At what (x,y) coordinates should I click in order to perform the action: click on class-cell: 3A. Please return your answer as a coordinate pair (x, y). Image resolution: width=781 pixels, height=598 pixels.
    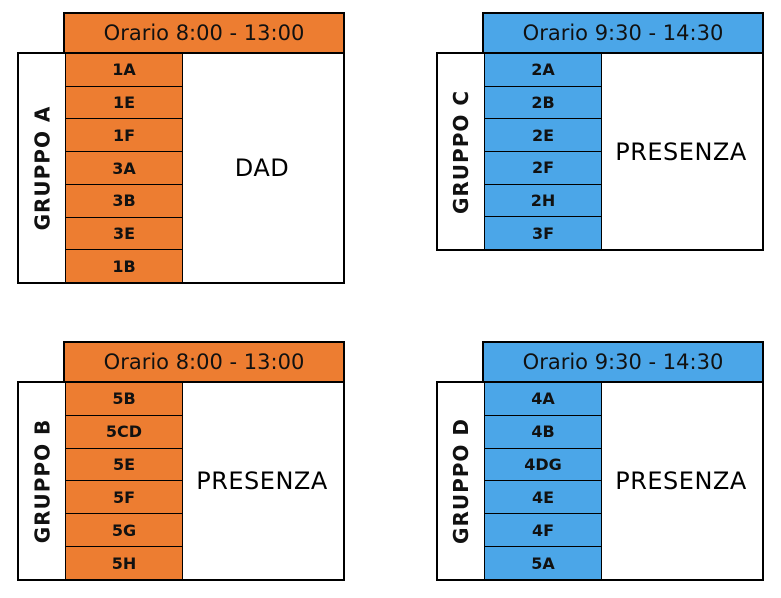
    Looking at the image, I should click on (124, 168).